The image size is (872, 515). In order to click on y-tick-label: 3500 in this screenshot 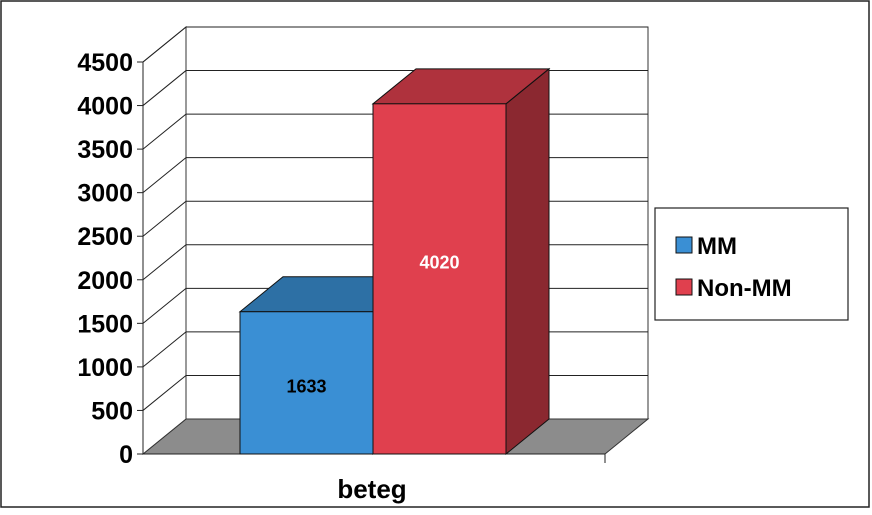, I will do `click(105, 150)`.